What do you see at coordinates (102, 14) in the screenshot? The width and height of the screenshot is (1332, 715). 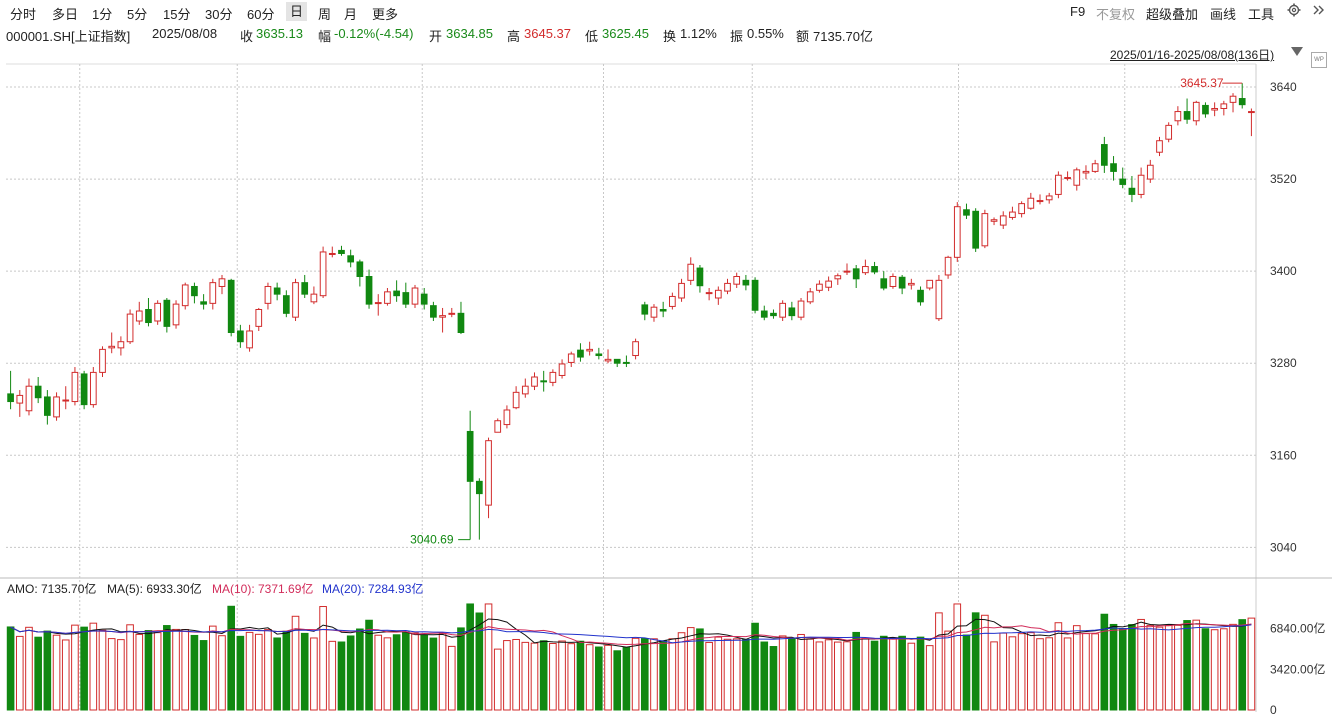 I see `tab-1min: 1分` at bounding box center [102, 14].